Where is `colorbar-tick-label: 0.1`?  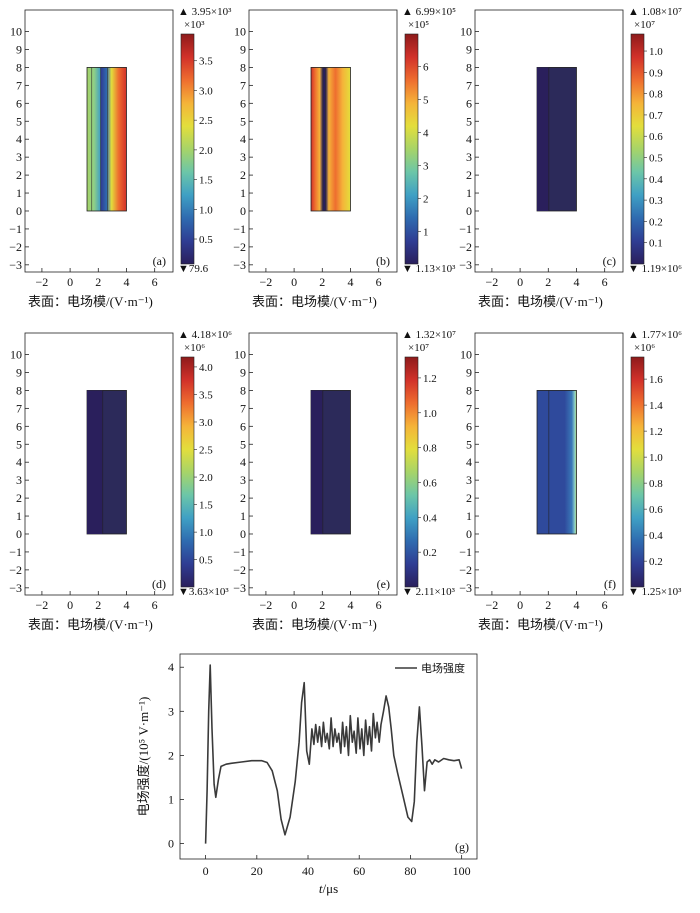 colorbar-tick-label: 0.1 is located at coordinates (656, 244).